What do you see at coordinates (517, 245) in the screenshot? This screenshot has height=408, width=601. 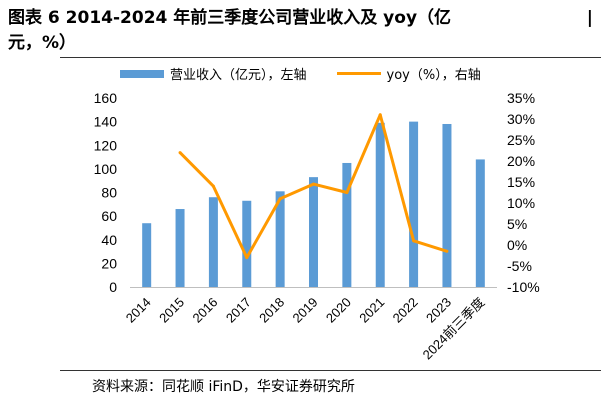 I see `right-axis-tick-label: 0%` at bounding box center [517, 245].